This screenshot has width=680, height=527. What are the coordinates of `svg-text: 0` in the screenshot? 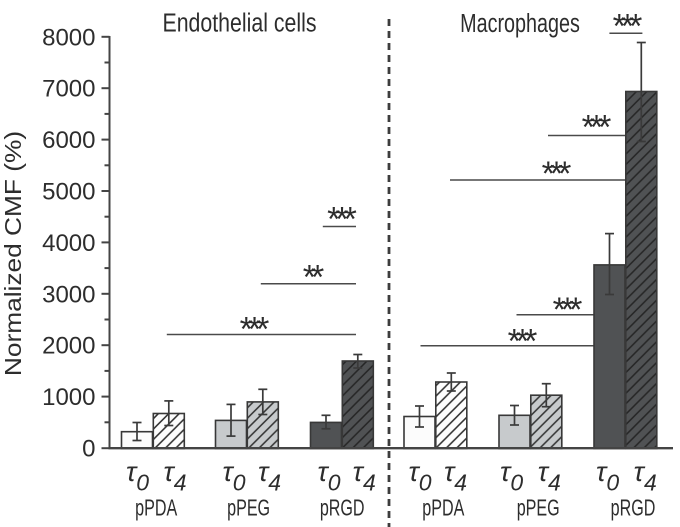 It's located at (88, 449).